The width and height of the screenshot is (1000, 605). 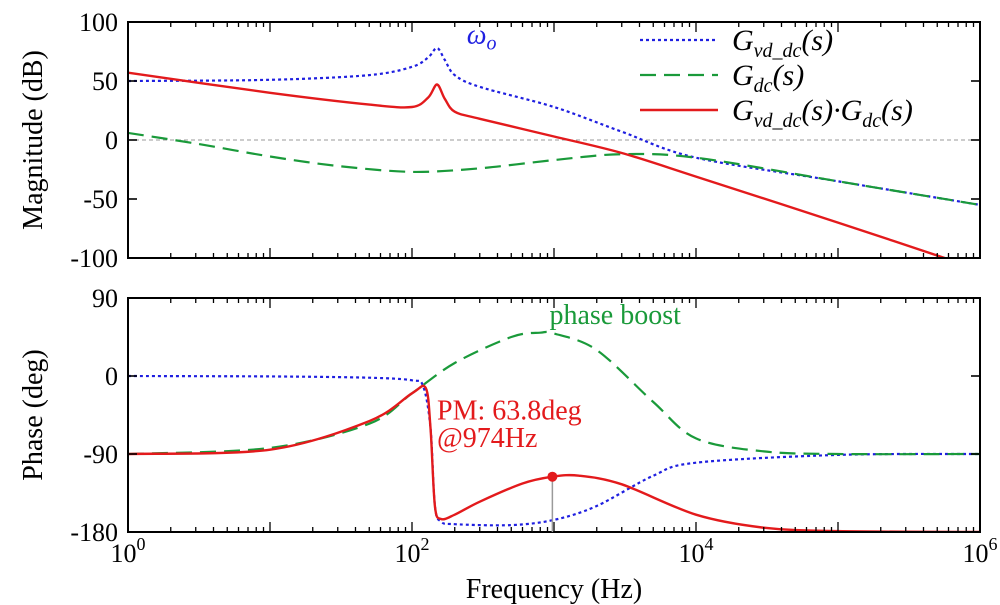 I want to click on phase-margin-annotation: PM: 63.8deg, so click(x=509, y=410).